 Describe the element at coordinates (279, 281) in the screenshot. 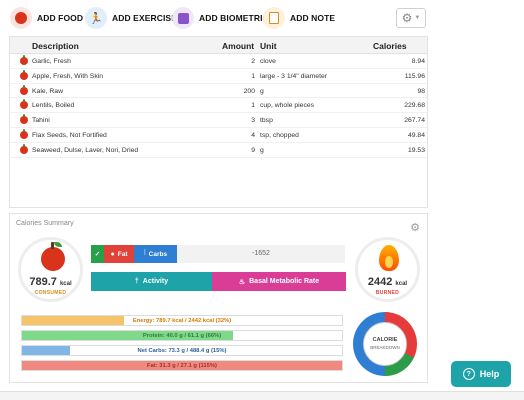

I see `bmr-button: ♨ Basal Metabolic Rate` at that location.